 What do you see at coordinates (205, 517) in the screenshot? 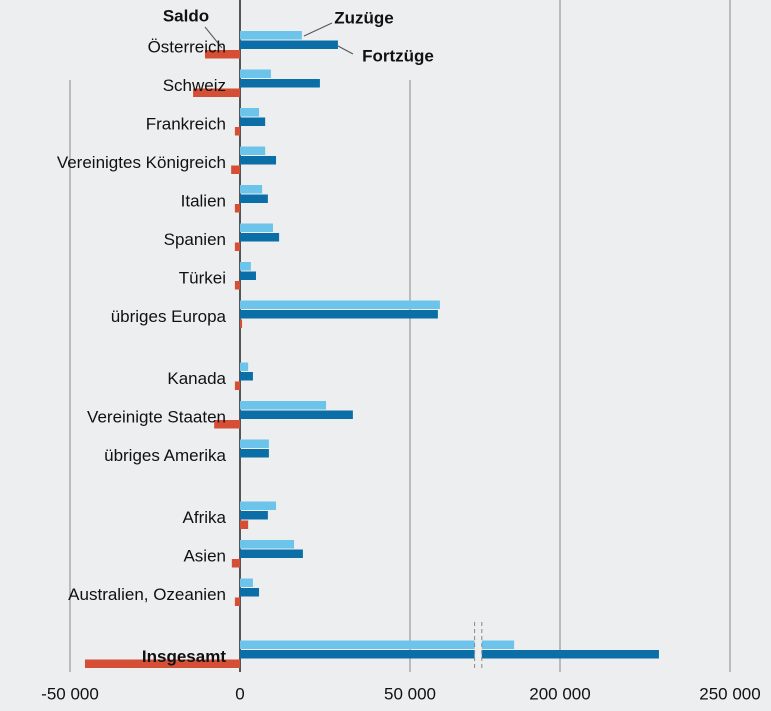
I see `category-label: Afrika` at bounding box center [205, 517].